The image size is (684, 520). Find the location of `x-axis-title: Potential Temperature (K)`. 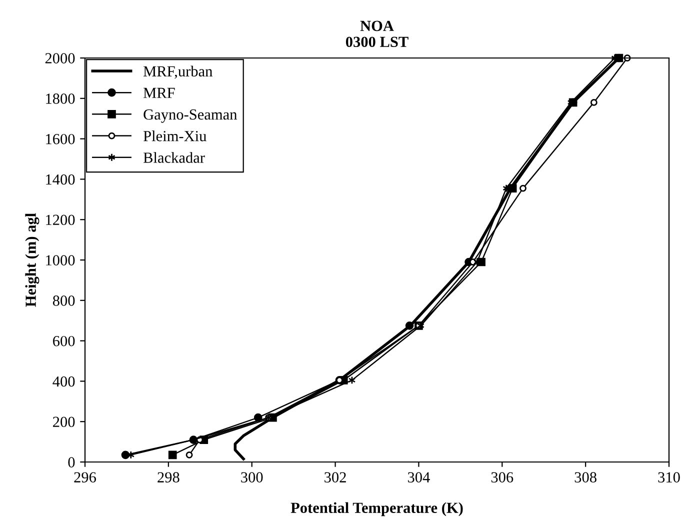

x-axis-title: Potential Temperature (K) is located at coordinates (376, 509).